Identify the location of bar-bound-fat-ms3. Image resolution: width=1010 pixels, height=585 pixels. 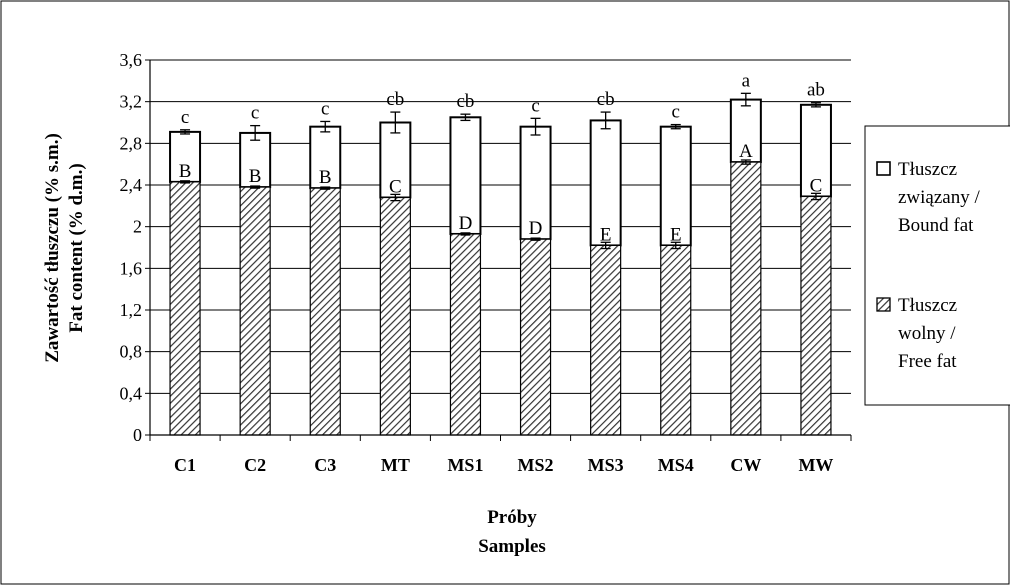
(605, 183).